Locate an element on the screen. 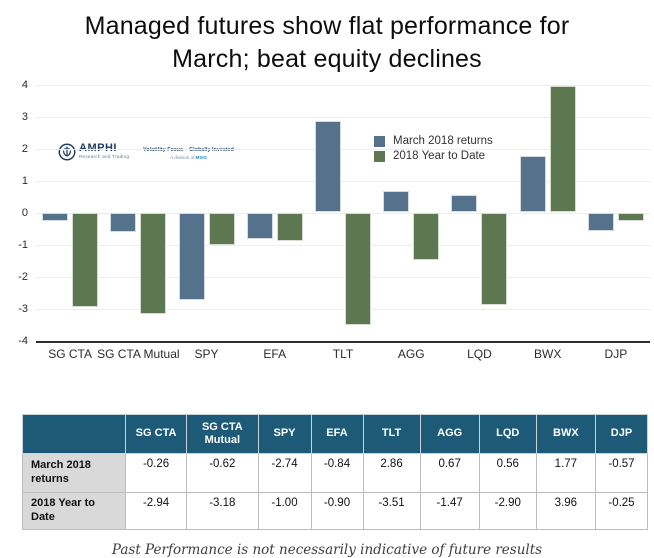  column-header-efa: EFA is located at coordinates (337, 434).